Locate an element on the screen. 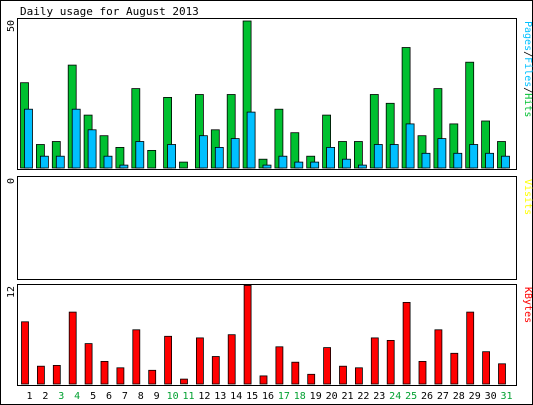 The image size is (533, 405). x-tick-label-day-3: 3 is located at coordinates (61, 396).